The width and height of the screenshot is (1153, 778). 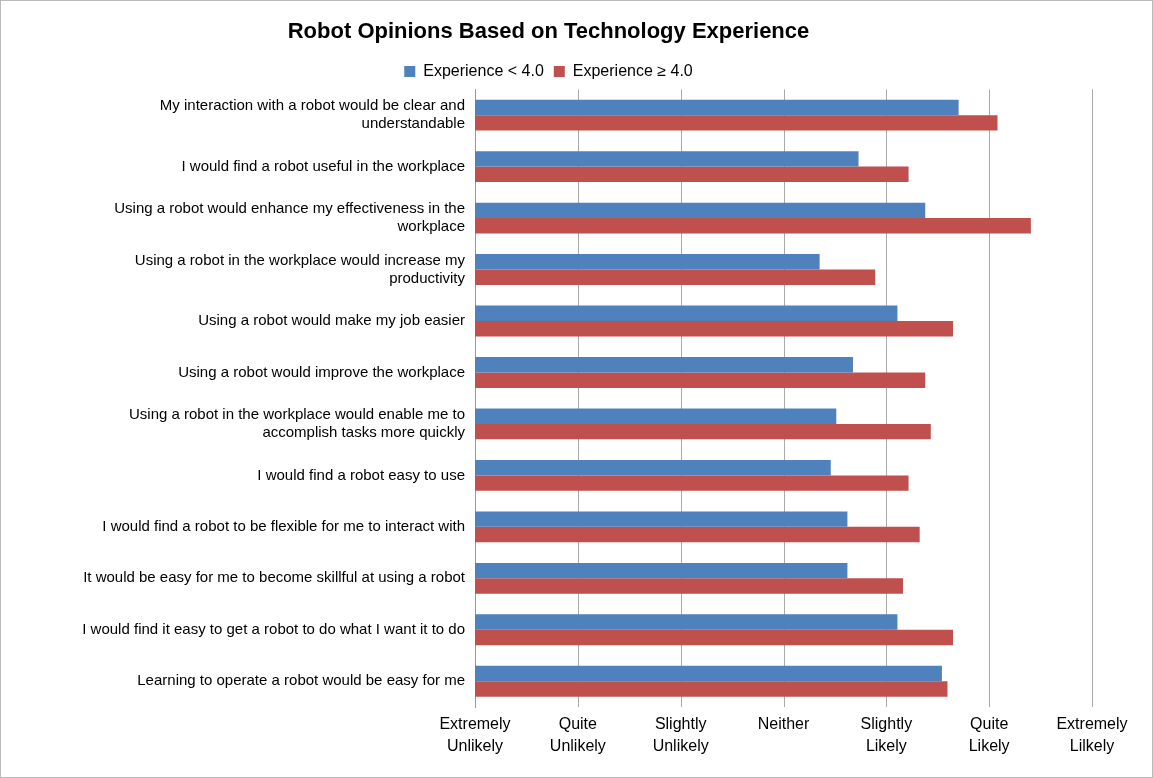 I want to click on text: Neither, so click(x=783, y=724).